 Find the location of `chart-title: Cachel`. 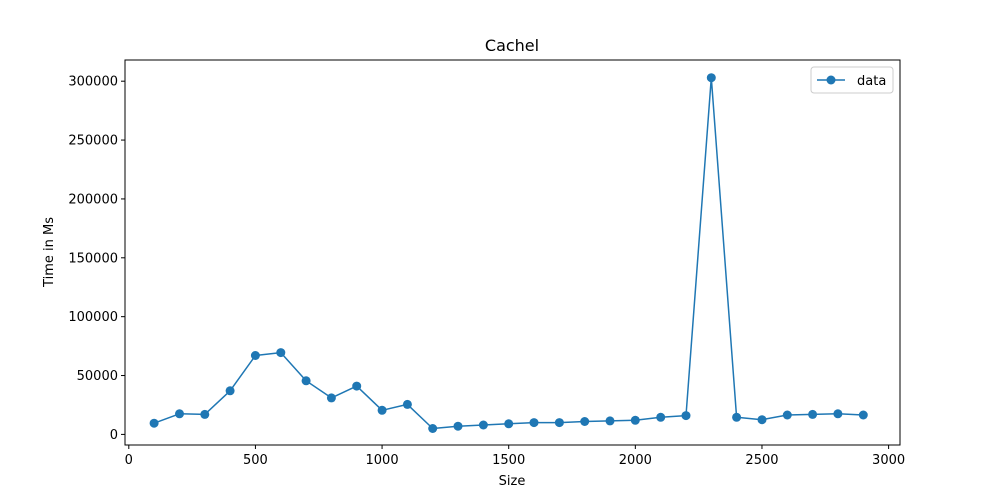

chart-title: Cachel is located at coordinates (512, 45).